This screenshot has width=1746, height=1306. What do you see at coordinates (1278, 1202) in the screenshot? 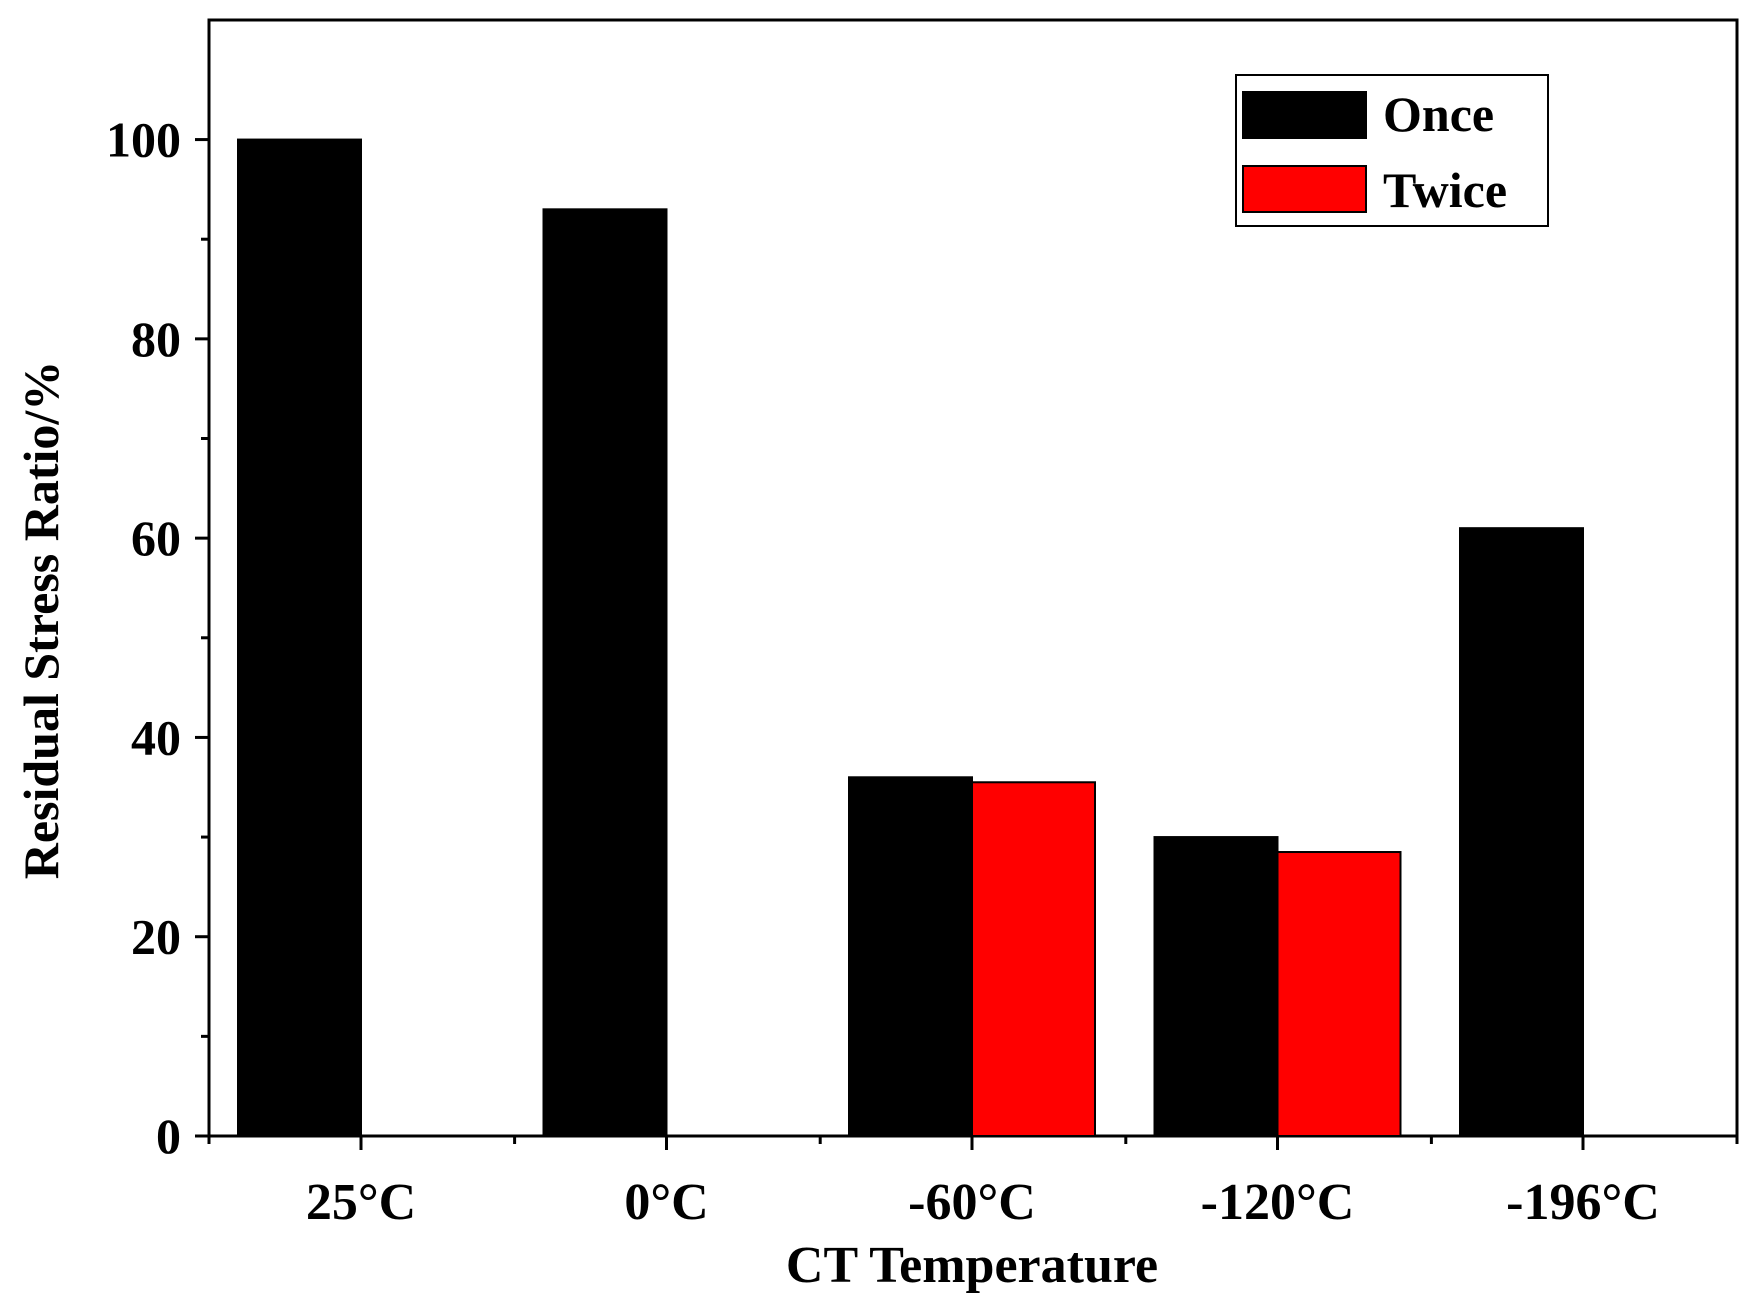
I see `x-tick-label-3: -120°C` at bounding box center [1278, 1202].